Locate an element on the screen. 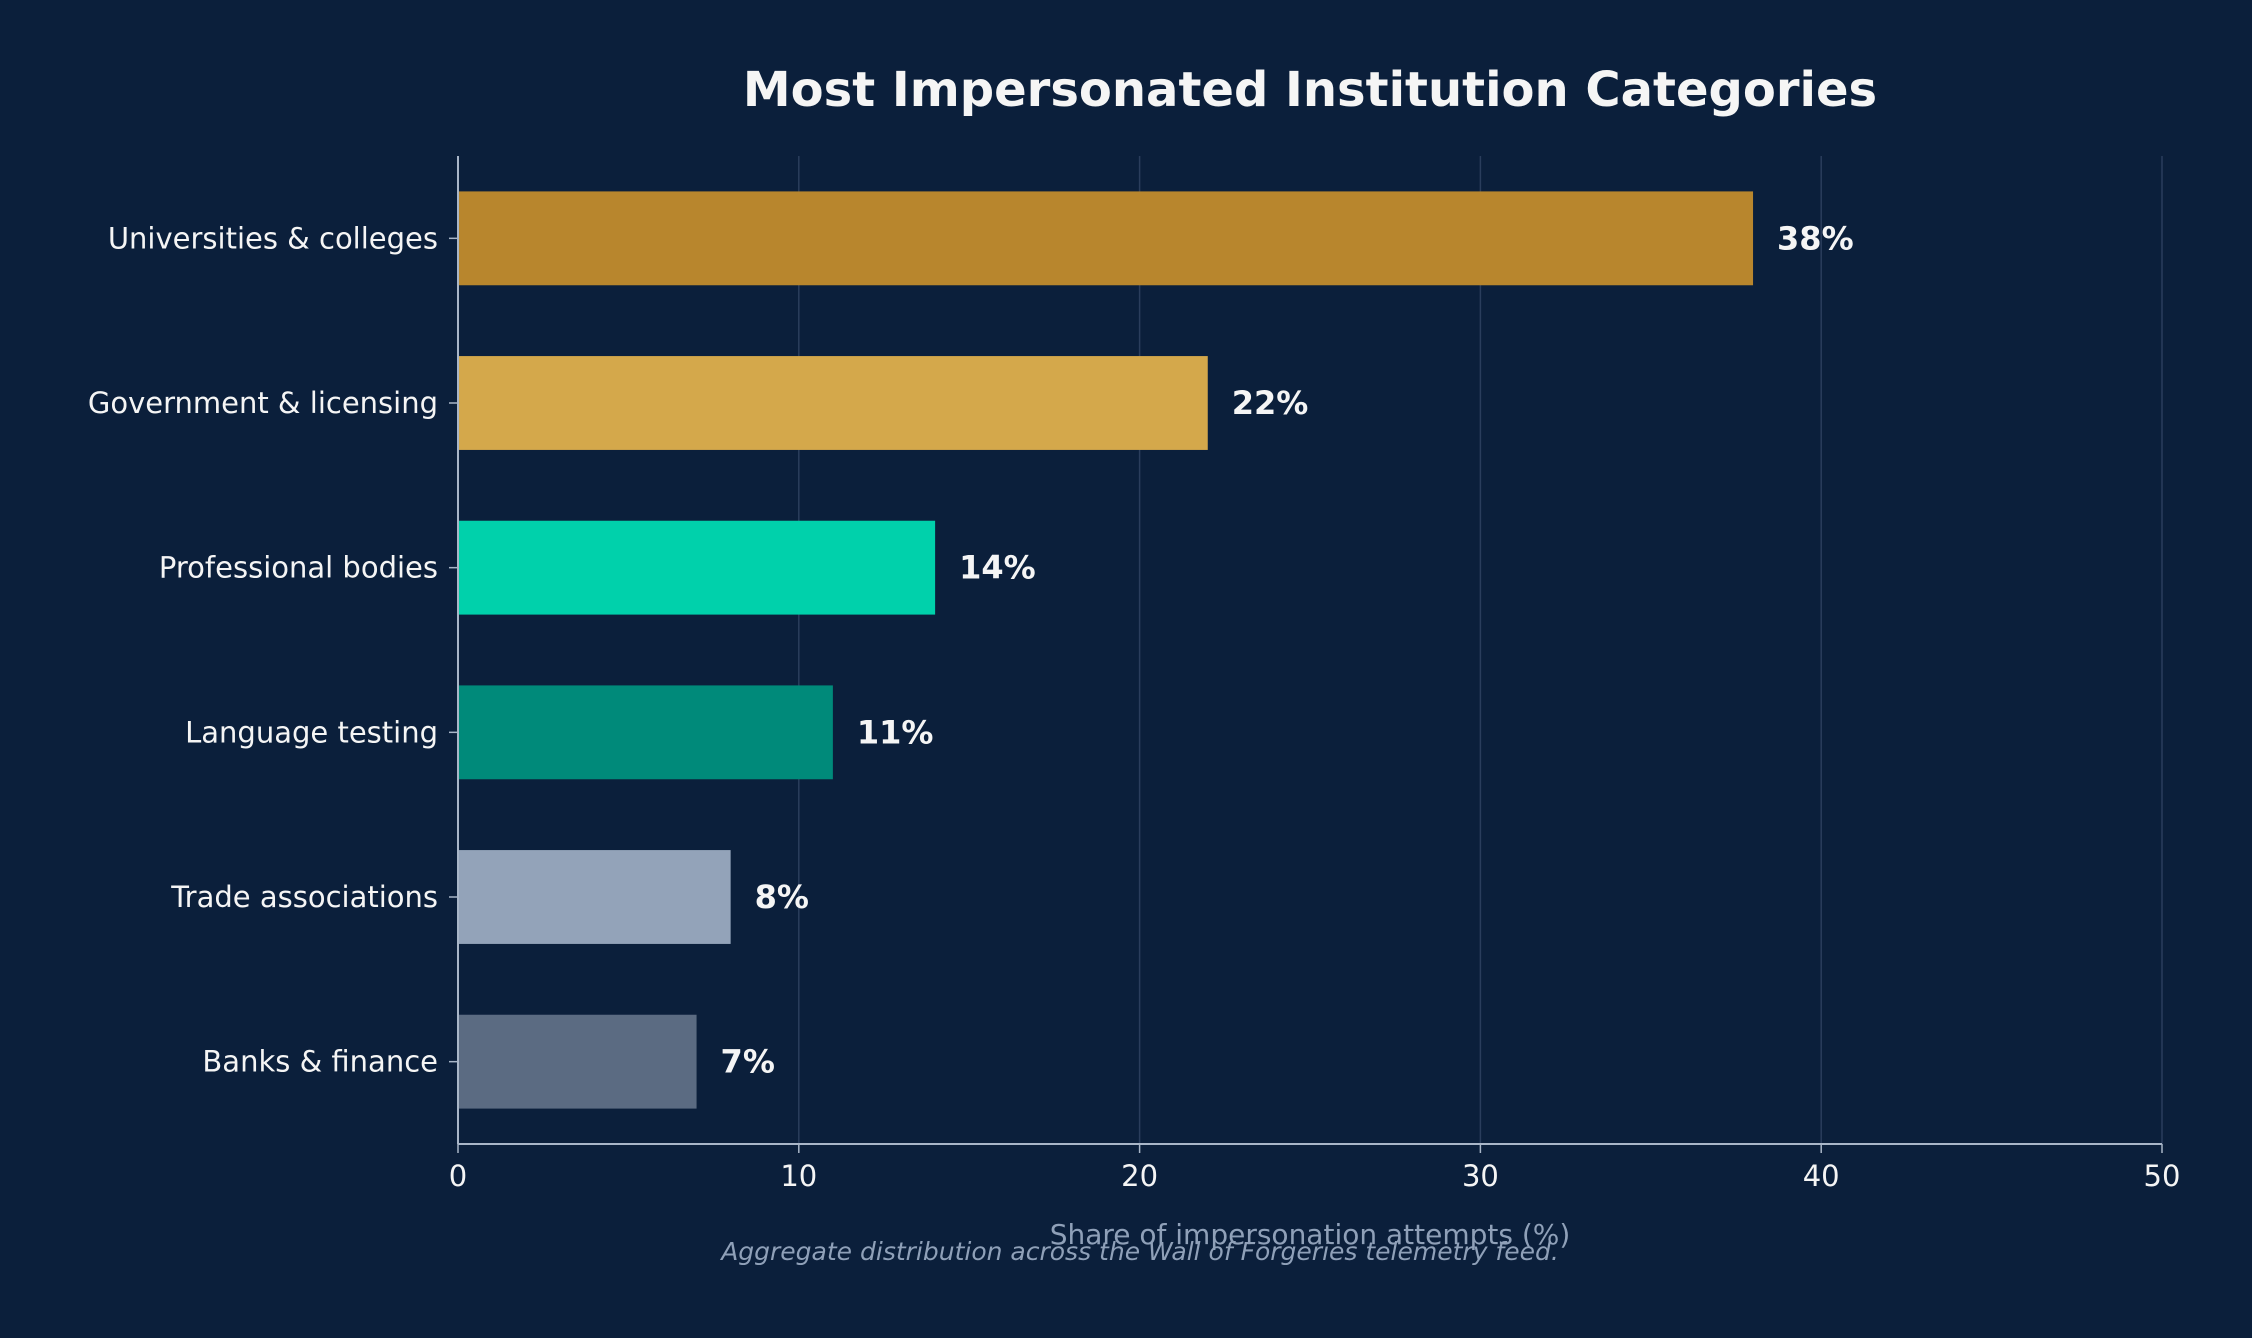 The width and height of the screenshot is (2252, 1338). x-tick-label: 0 is located at coordinates (458, 1176).